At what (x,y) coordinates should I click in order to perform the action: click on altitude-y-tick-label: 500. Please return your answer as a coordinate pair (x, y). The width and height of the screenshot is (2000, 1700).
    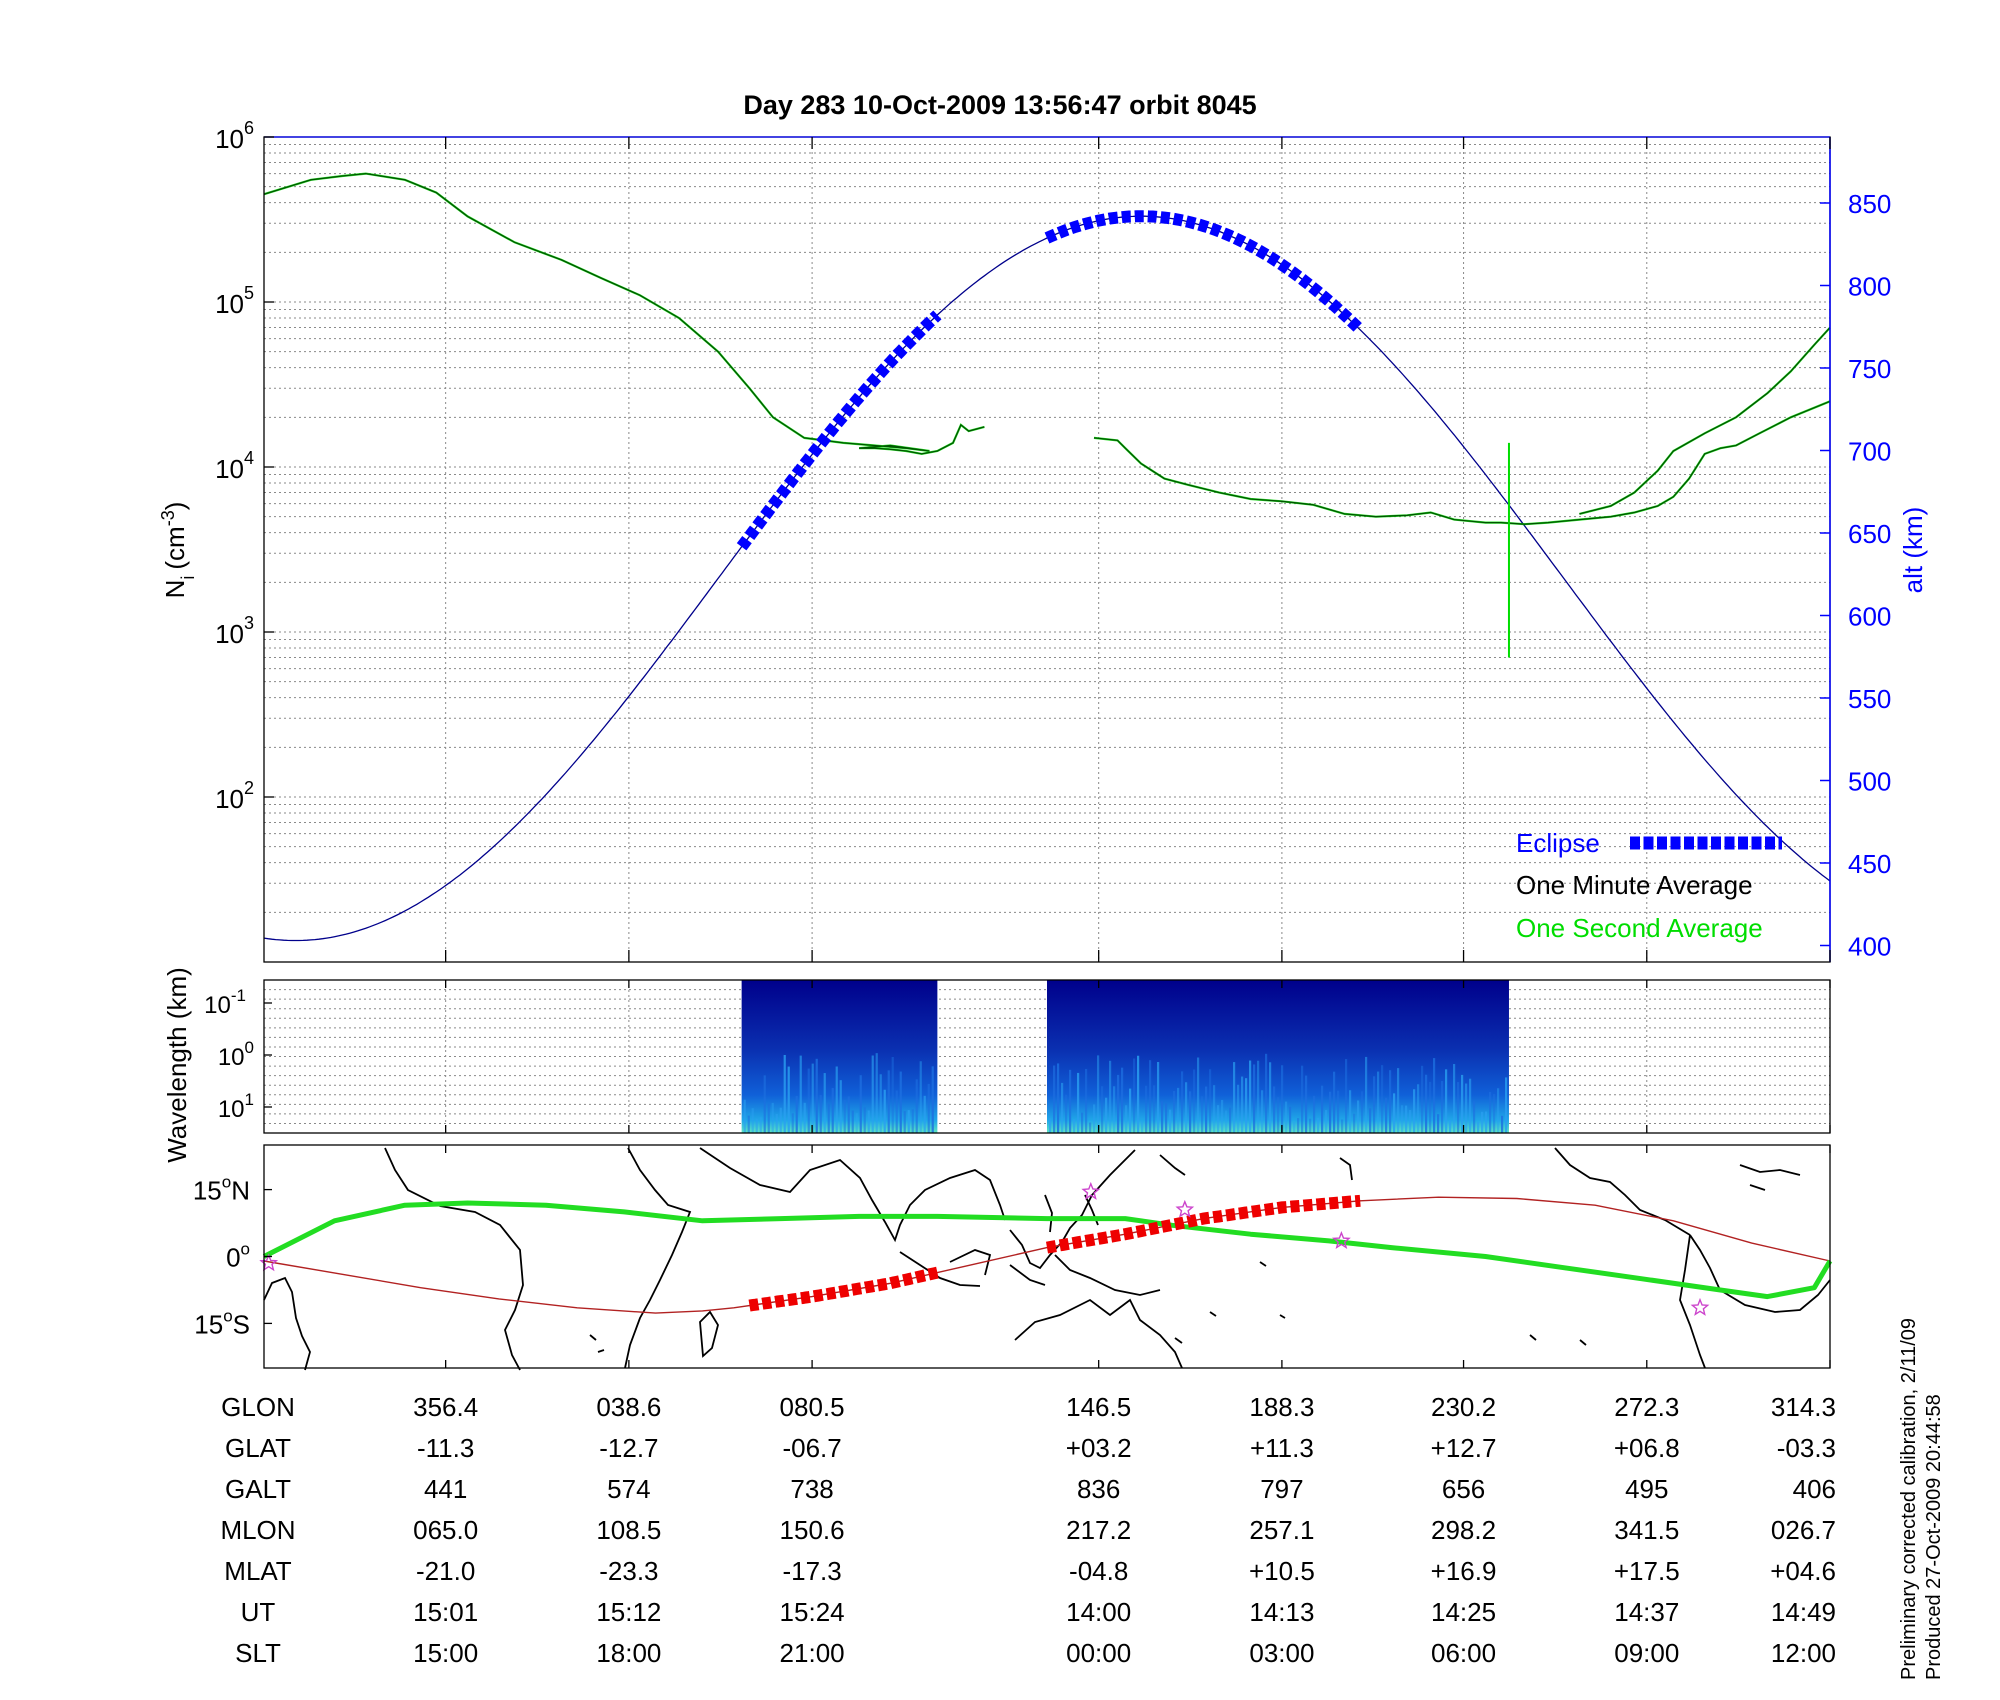
    Looking at the image, I should click on (1869, 782).